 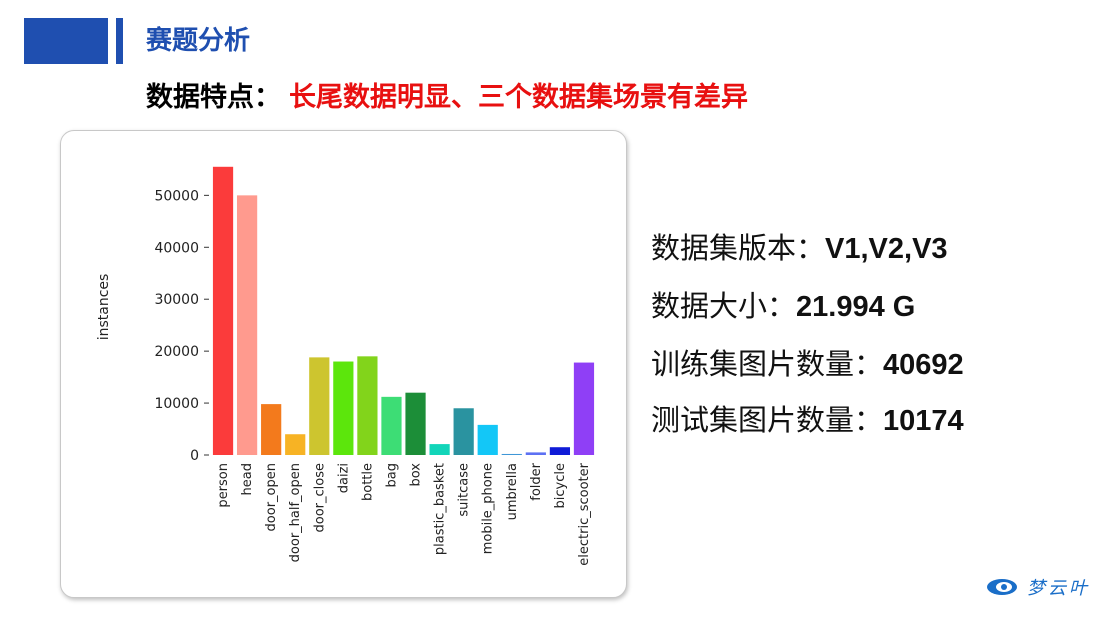 I want to click on bar-box, so click(x=415, y=423).